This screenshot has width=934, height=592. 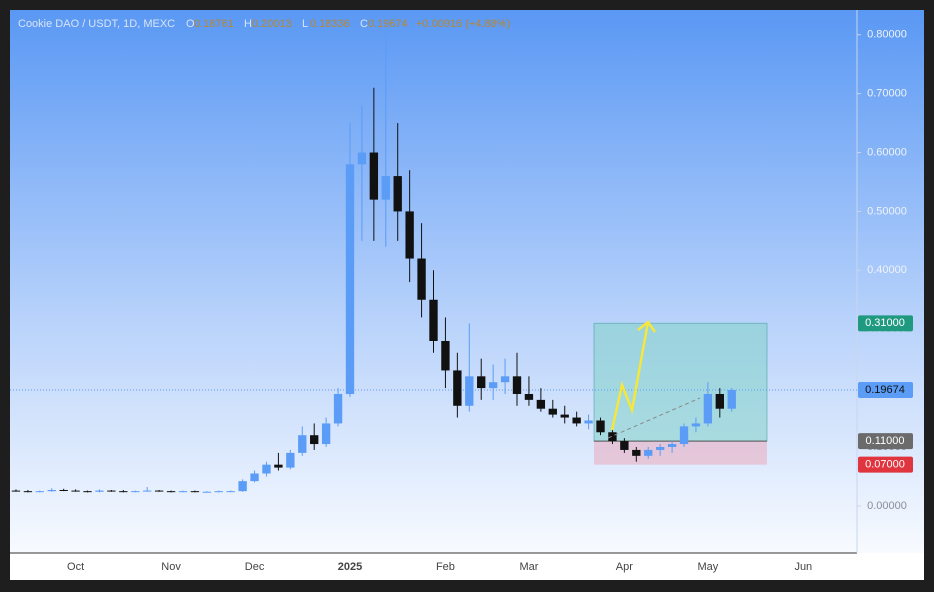 What do you see at coordinates (624, 567) in the screenshot?
I see `x-tick-label: Apr` at bounding box center [624, 567].